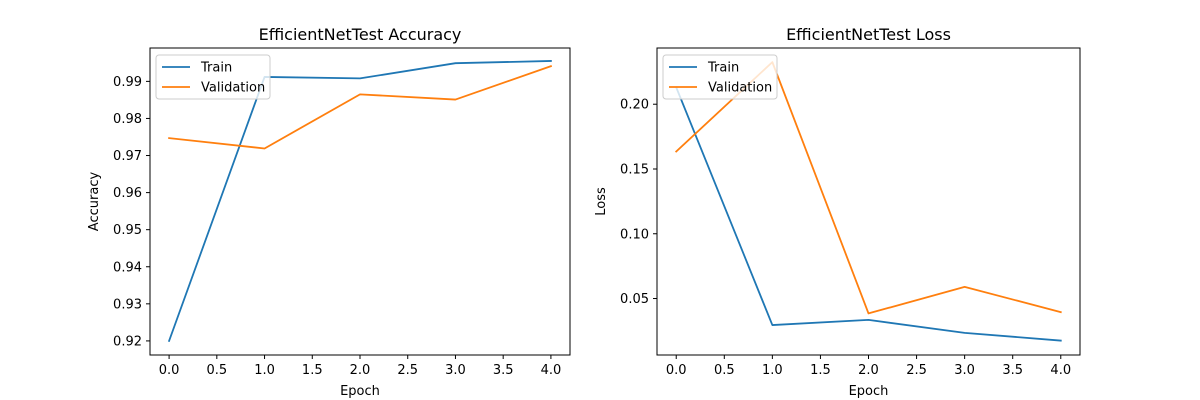 The height and width of the screenshot is (400, 1200). Describe the element at coordinates (634, 105) in the screenshot. I see `y-tick-label: 0.20` at that location.